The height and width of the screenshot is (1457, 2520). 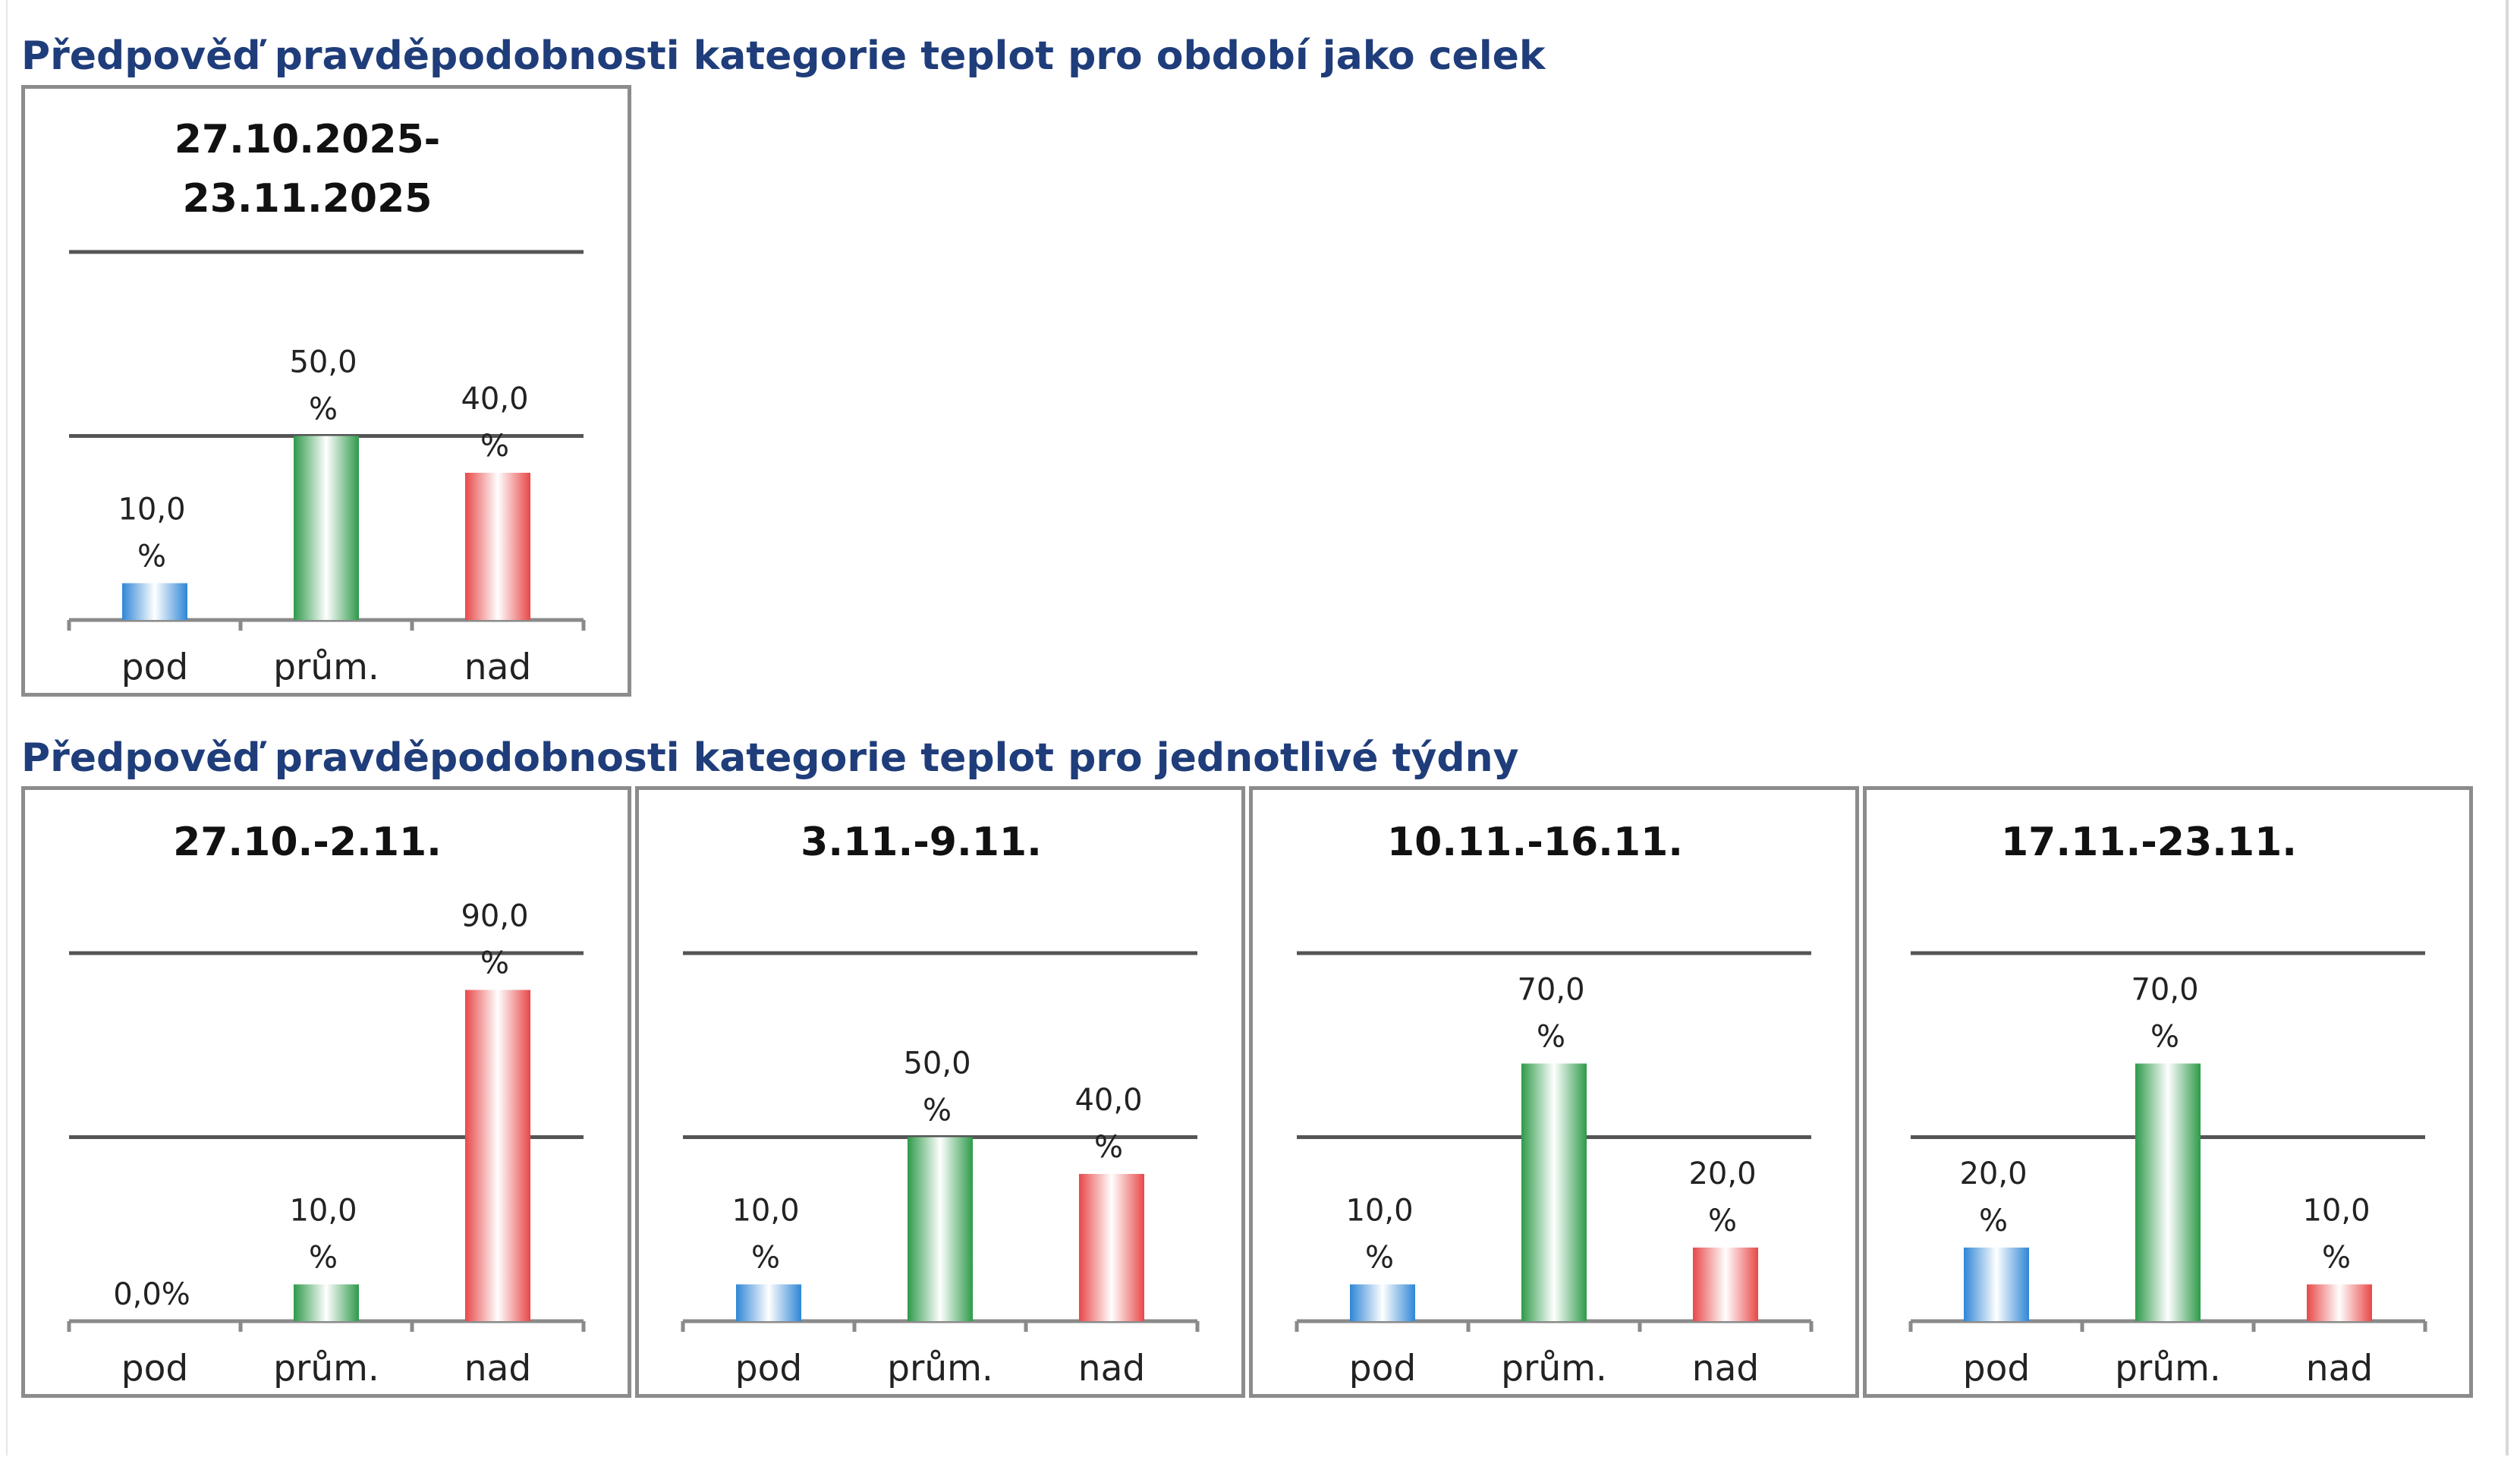 I want to click on chart-panel-week-2: 3.11.-9.11. 10,0% pod 50,0% prům. 40,0% nad, so click(x=940, y=1092).